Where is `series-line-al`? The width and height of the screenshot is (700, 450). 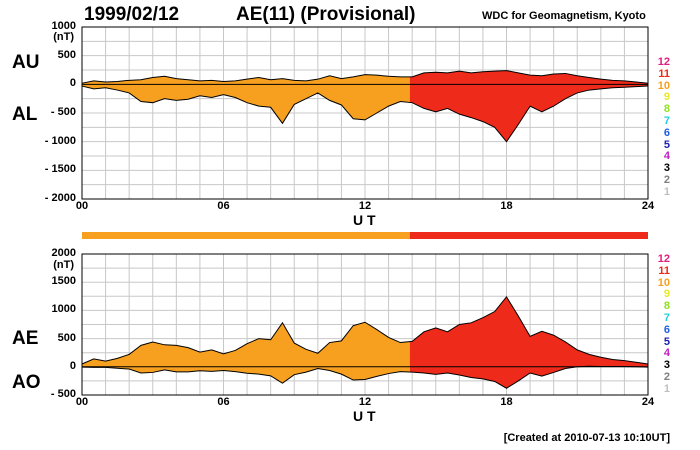 series-line-al is located at coordinates (365, 114).